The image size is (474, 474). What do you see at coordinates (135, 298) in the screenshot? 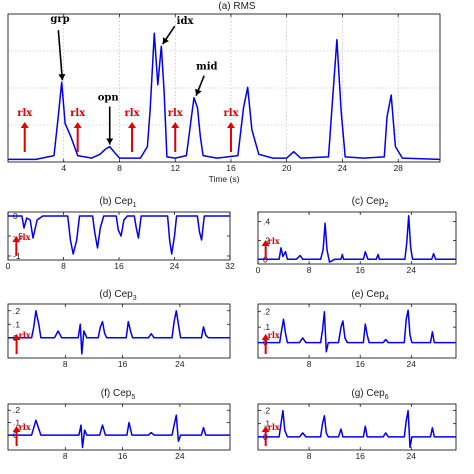
I see `panel-title-subscript: 3` at bounding box center [135, 298].